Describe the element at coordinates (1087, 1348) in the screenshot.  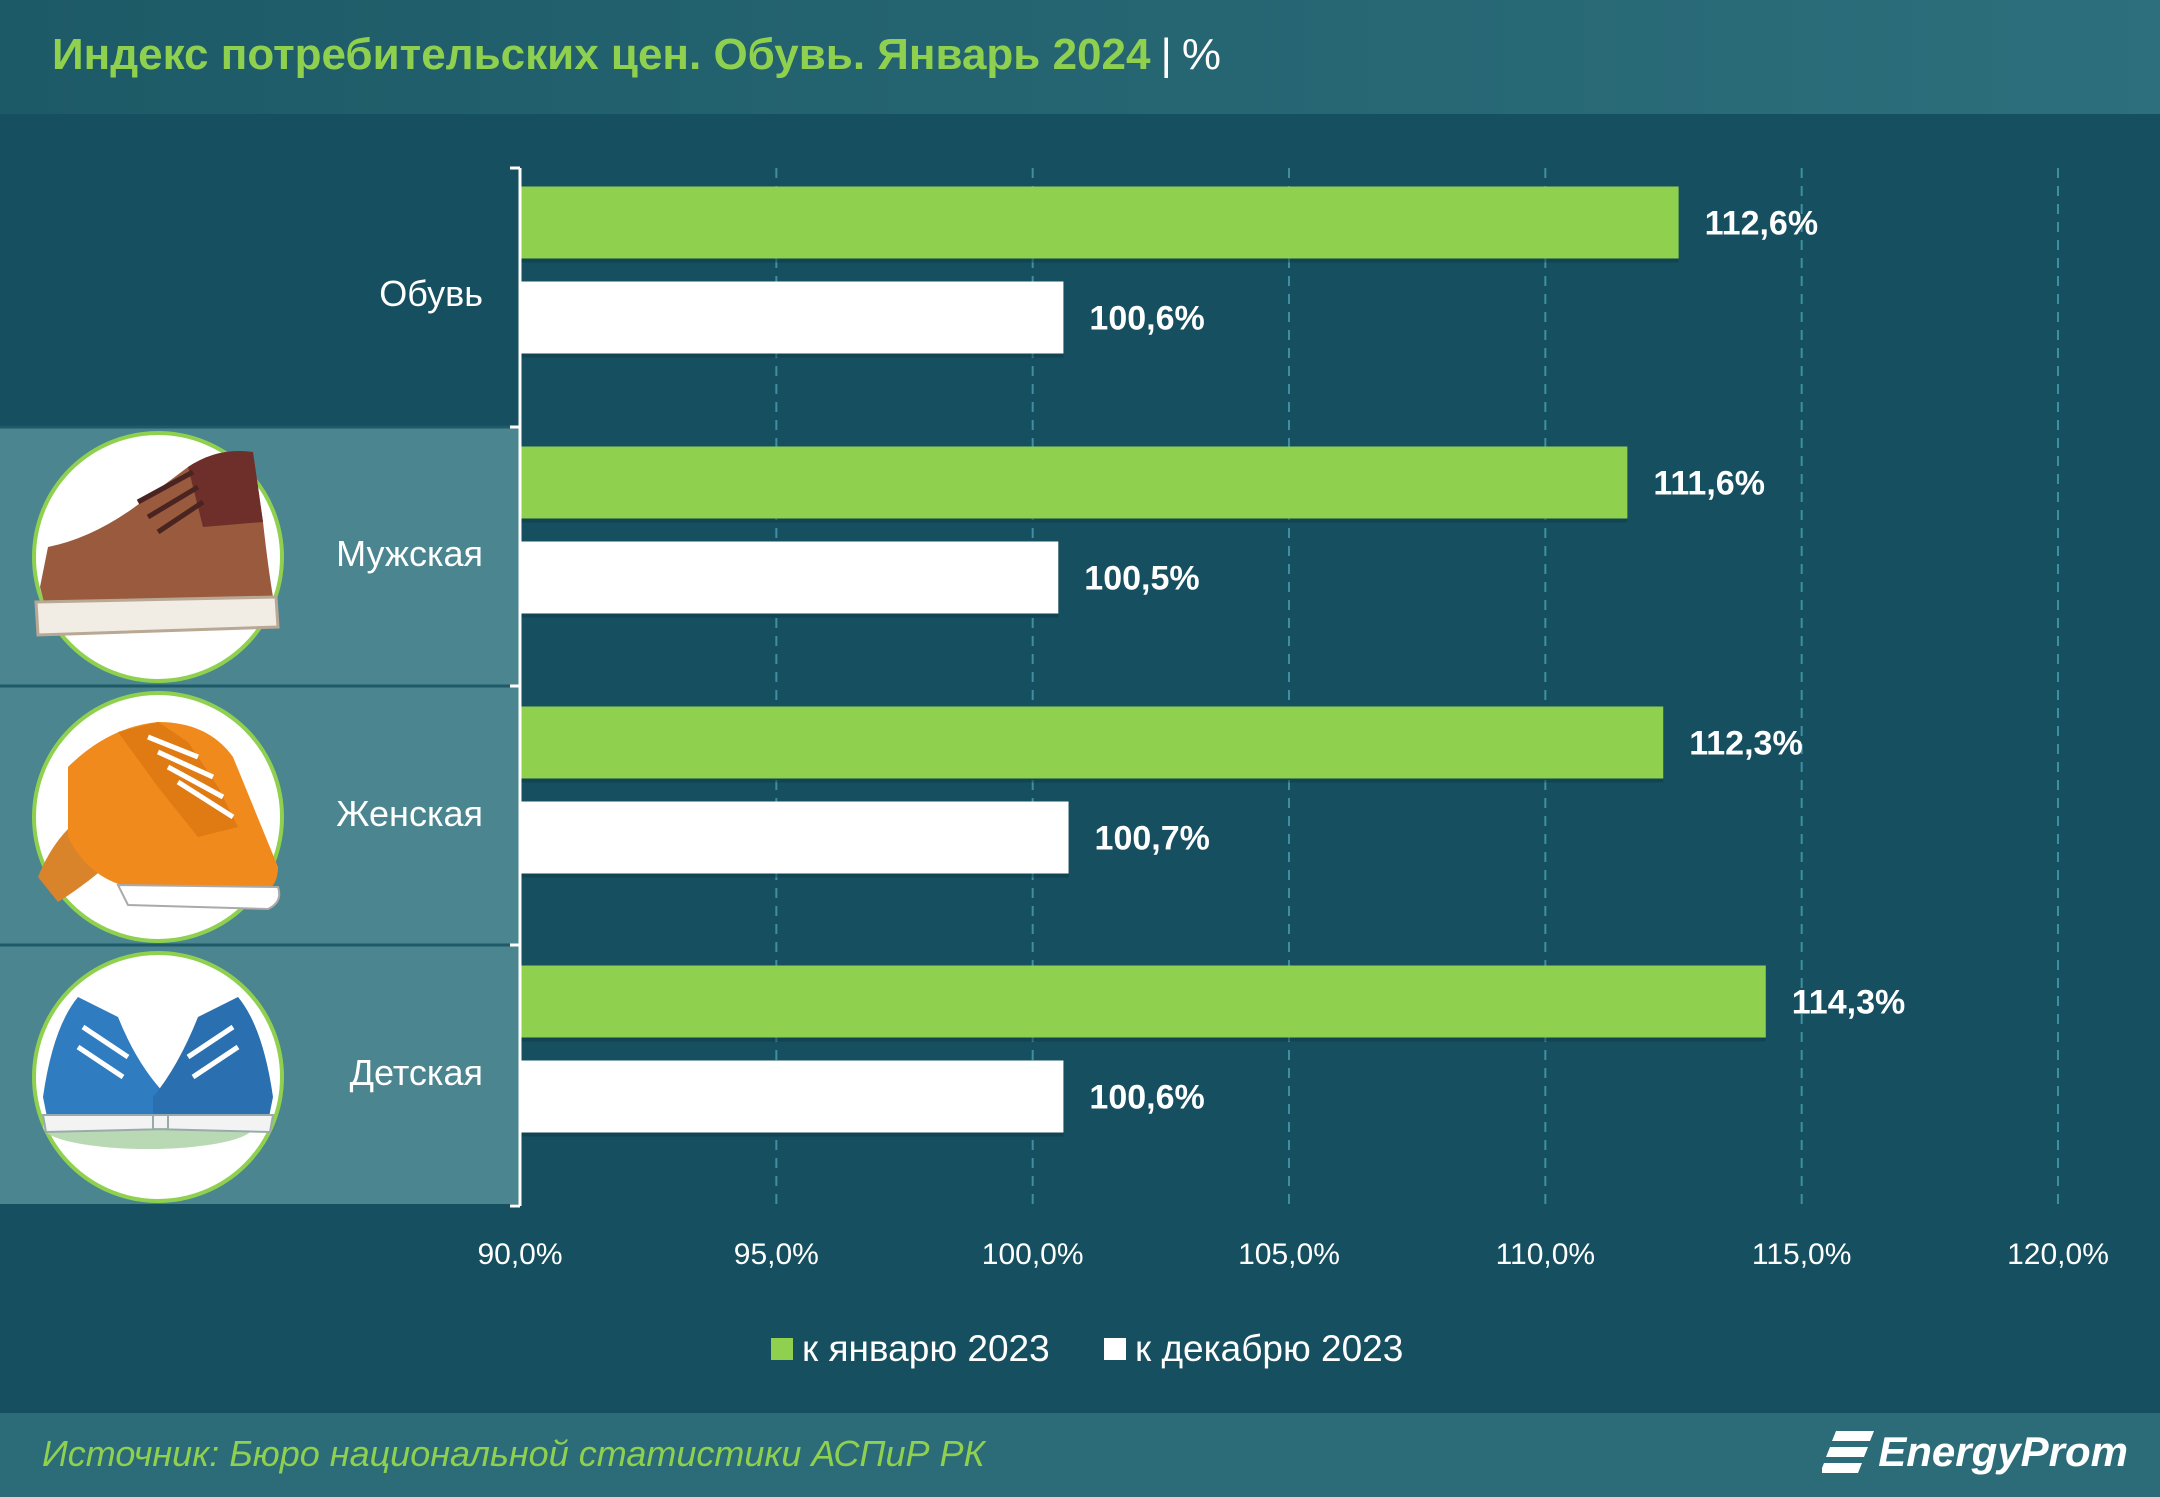
I see `legend: к январю 2023 к декабрю 2023` at that location.